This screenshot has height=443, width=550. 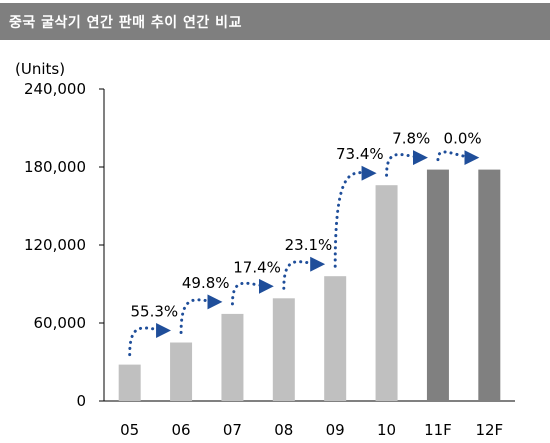 What do you see at coordinates (275, 21) in the screenshot?
I see `title-bar: 중국 굴삭기 연간 판매 추이 연간 비교` at bounding box center [275, 21].